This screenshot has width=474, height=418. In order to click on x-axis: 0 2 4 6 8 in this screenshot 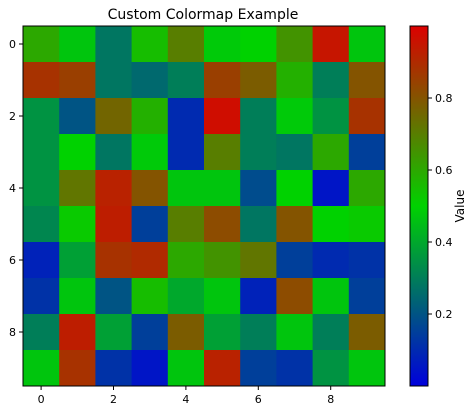, I will do `click(186, 396)`.